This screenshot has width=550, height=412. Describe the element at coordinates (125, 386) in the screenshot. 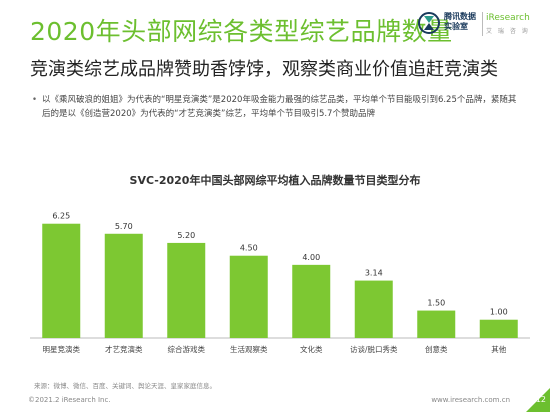

I see `source-note: 来源：微博、微信、百度、关键词、舆论天涯、皇家家庭信息。` at that location.